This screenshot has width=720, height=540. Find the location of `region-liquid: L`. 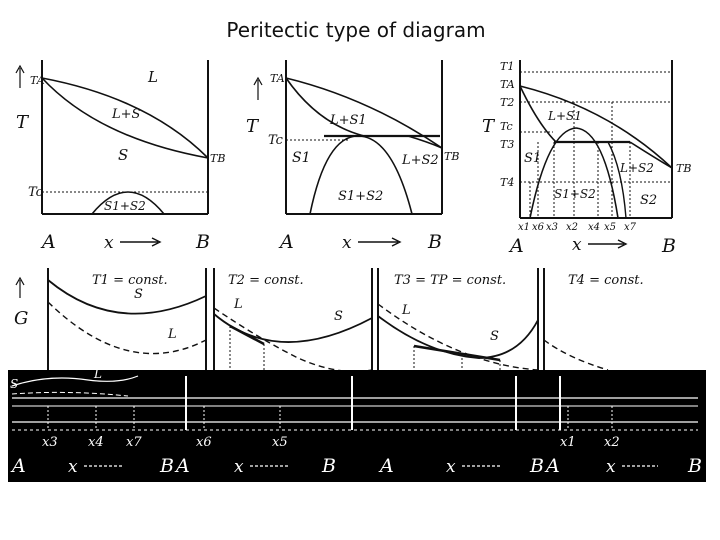

region-liquid: L is located at coordinates (152, 77).